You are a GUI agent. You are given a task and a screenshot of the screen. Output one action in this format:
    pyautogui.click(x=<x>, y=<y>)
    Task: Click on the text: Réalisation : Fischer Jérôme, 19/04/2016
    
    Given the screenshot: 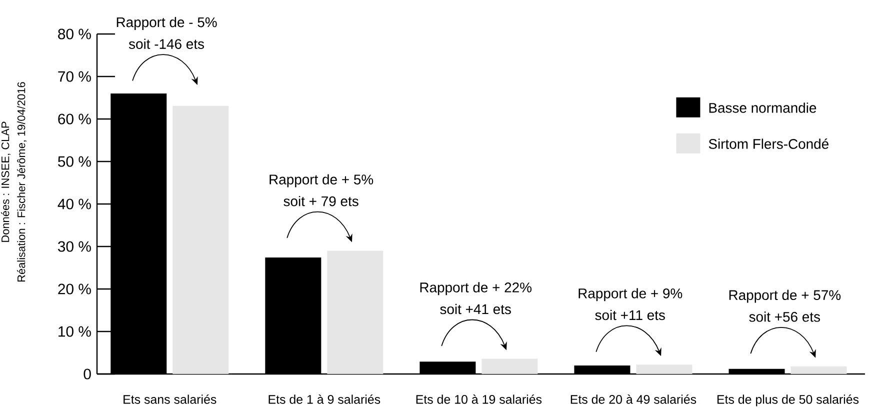 What is the action you would take?
    pyautogui.click(x=21, y=182)
    